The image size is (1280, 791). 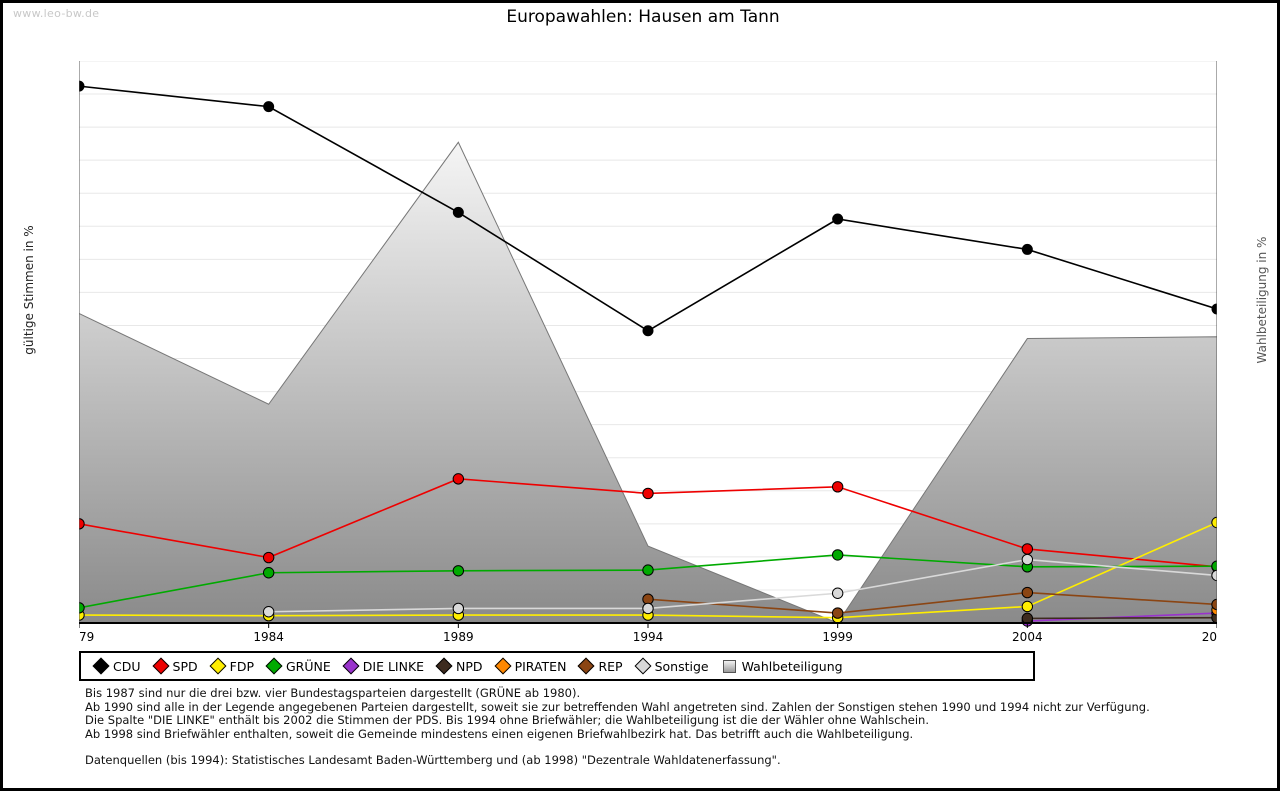 I want to click on tick-label-x: 1979, so click(x=86, y=637).